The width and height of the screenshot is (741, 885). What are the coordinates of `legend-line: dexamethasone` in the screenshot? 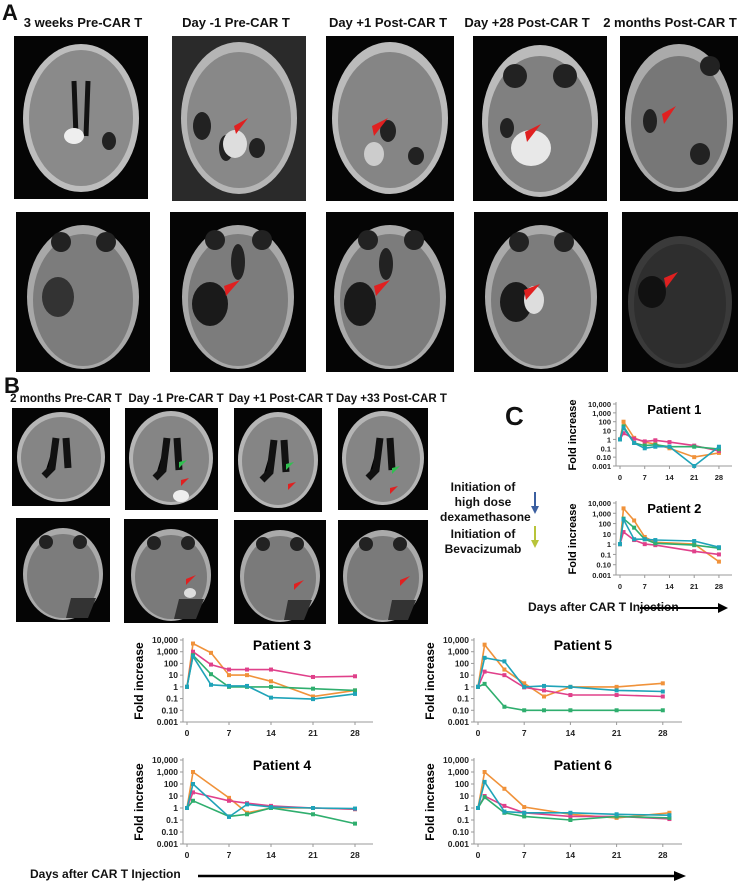 It's located at (485, 517).